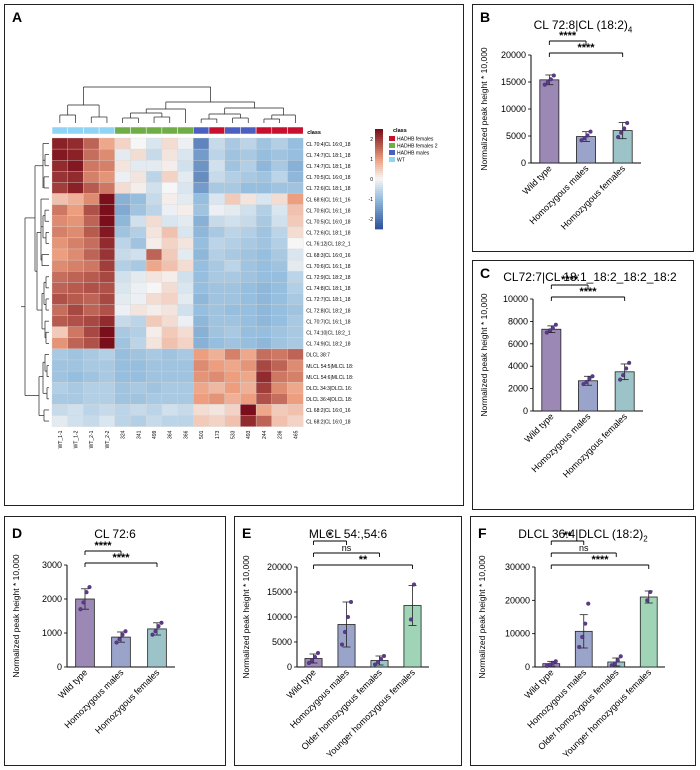  I want to click on y-tick-label: 4000, so click(518, 366).